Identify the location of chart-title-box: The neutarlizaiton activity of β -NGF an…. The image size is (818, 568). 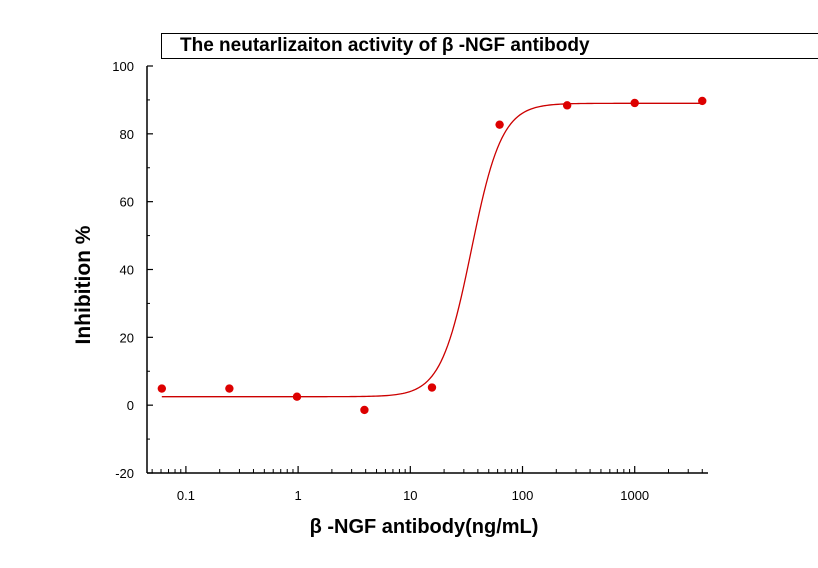
(489, 46).